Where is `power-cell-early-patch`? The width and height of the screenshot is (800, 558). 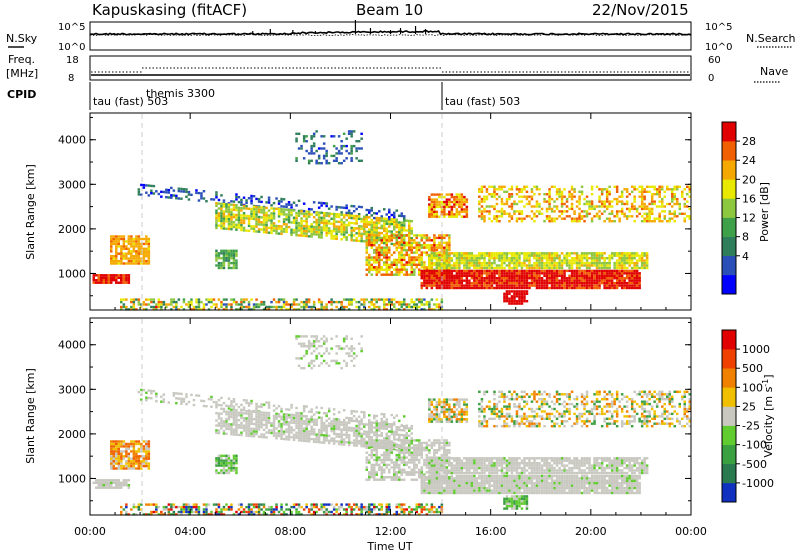 power-cell-early-patch is located at coordinates (146, 241).